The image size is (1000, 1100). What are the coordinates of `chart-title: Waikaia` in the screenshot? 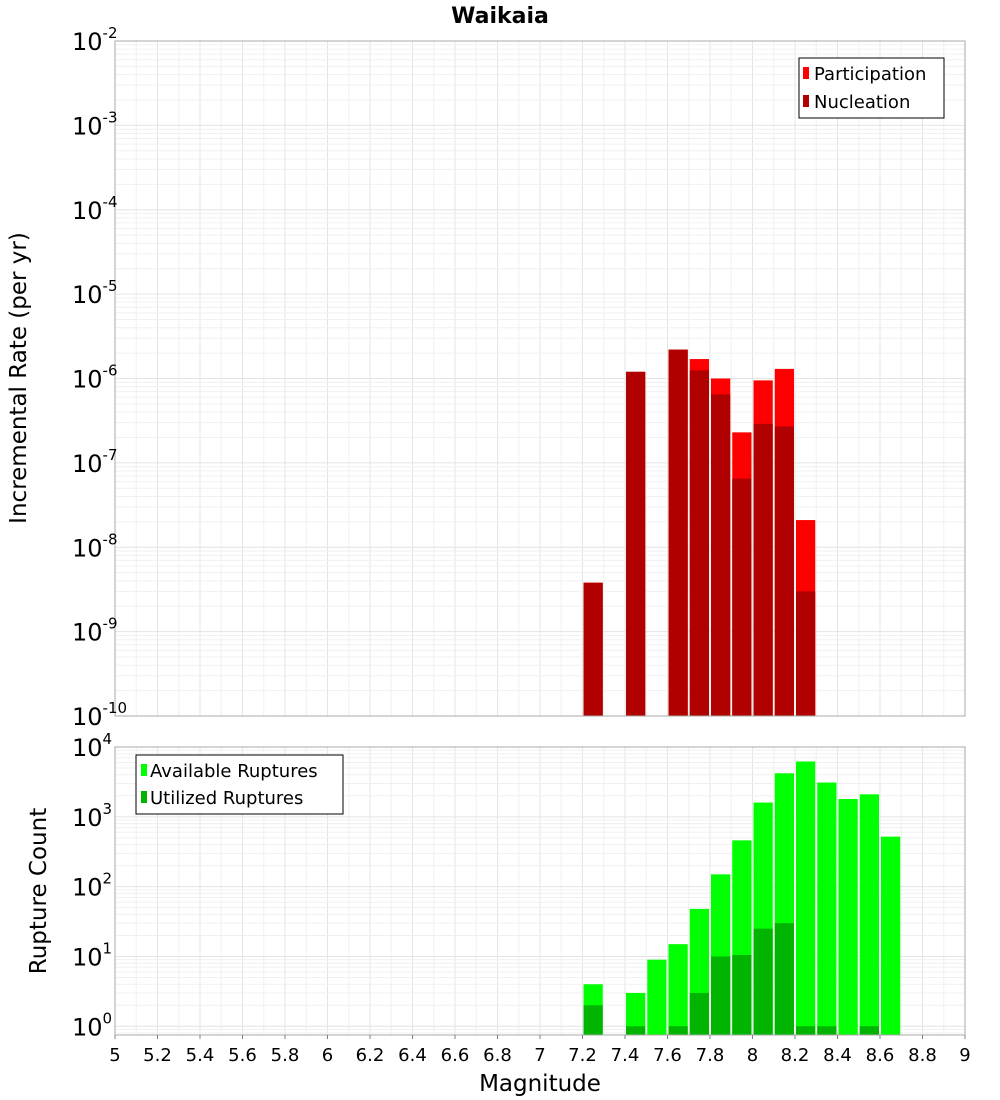 It's located at (500, 16).